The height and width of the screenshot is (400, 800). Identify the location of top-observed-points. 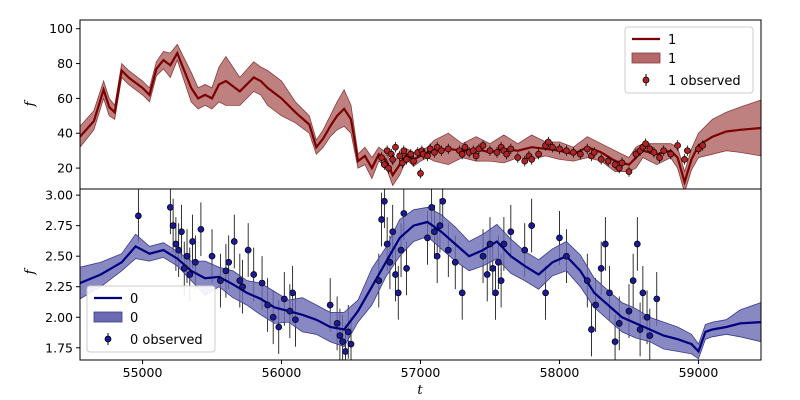
(542, 157).